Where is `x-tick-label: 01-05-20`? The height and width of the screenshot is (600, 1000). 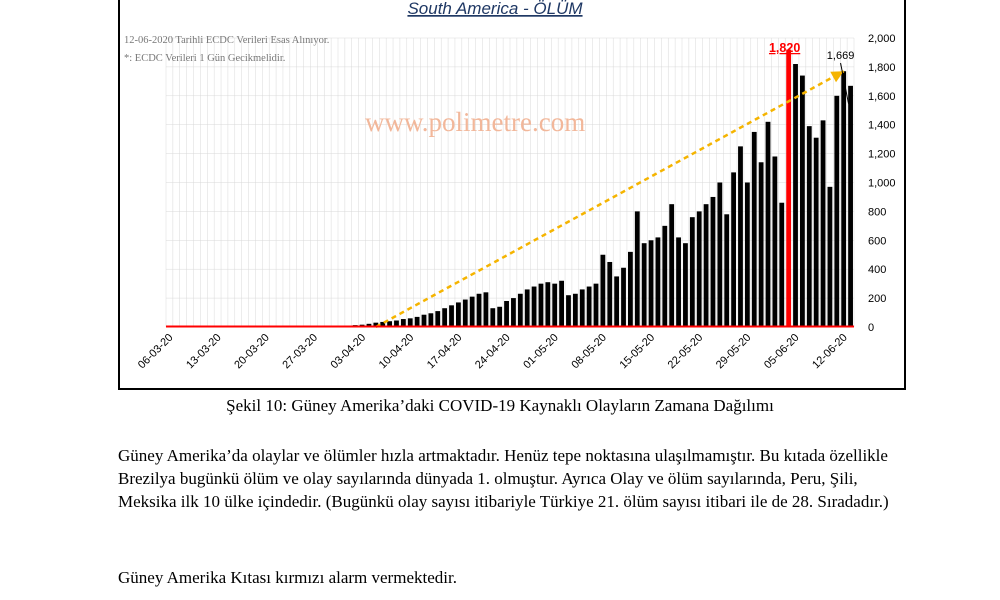 x-tick-label: 01-05-20 is located at coordinates (541, 352).